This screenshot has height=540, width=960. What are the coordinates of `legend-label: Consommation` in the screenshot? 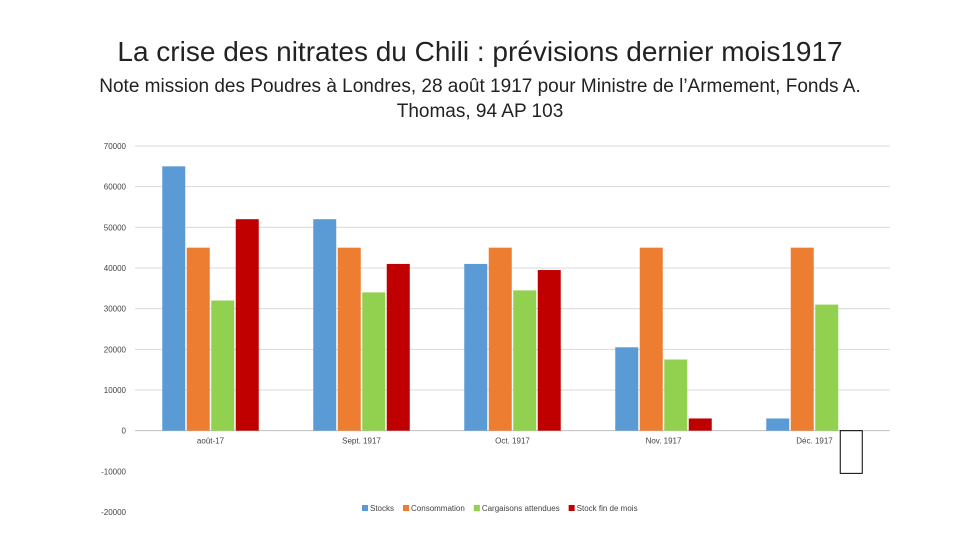 It's located at (438, 508).